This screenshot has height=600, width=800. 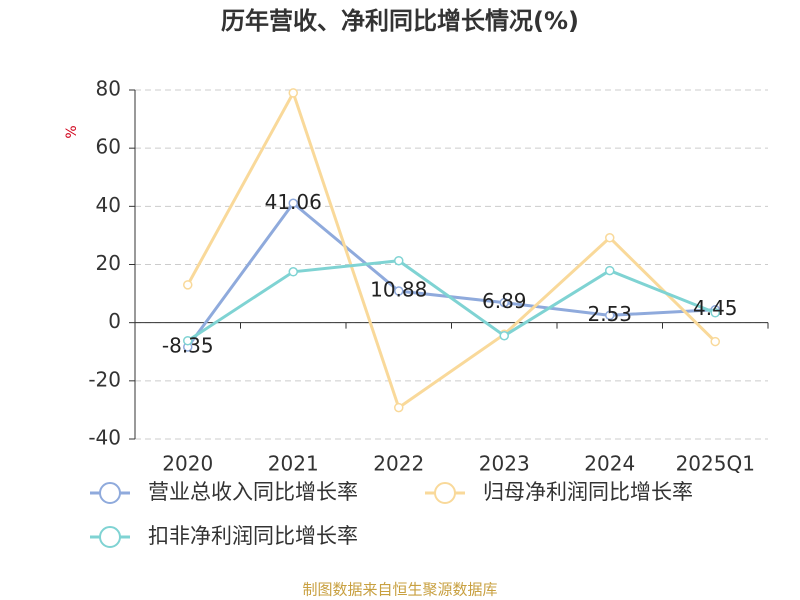 I want to click on legend-label: 归母净利润同比增长率, so click(x=588, y=492).